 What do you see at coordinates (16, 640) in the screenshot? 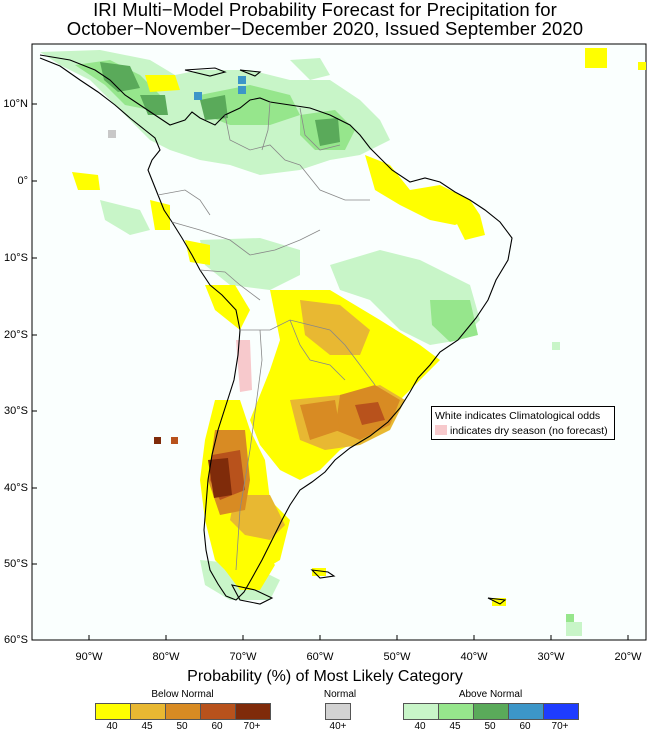
I see `lat-label-60s: 60°S` at bounding box center [16, 640].